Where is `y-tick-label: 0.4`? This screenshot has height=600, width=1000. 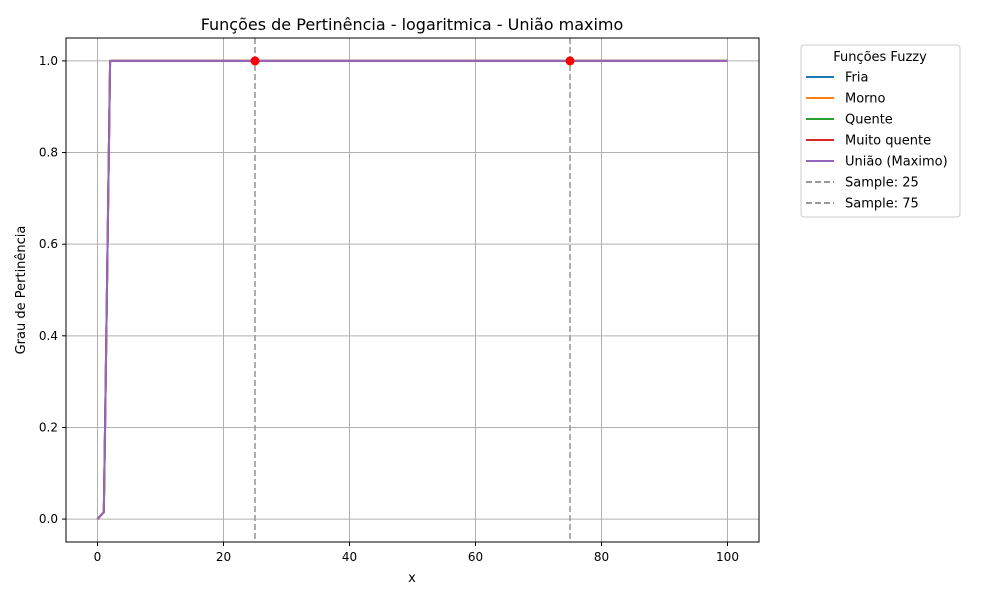 y-tick-label: 0.4 is located at coordinates (48, 336).